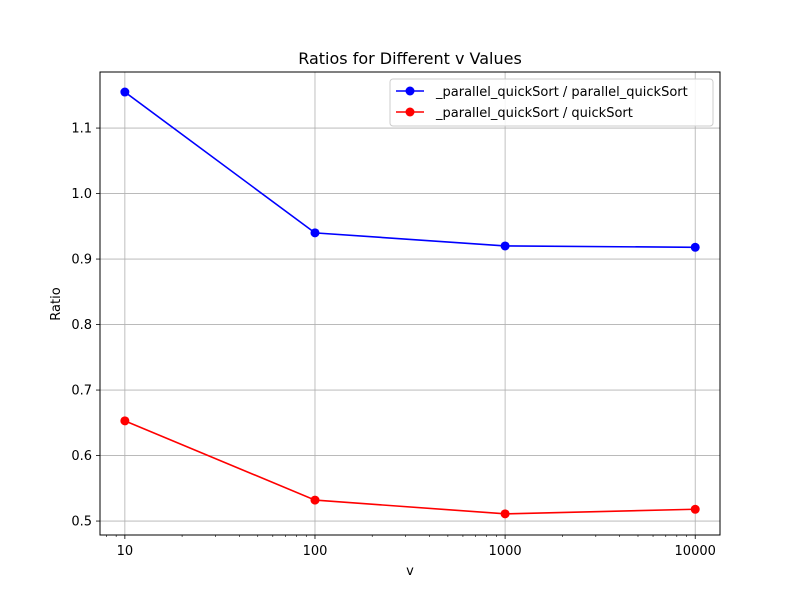  I want to click on x-axis-ticks: 10 100 1000 10000, so click(411, 547).